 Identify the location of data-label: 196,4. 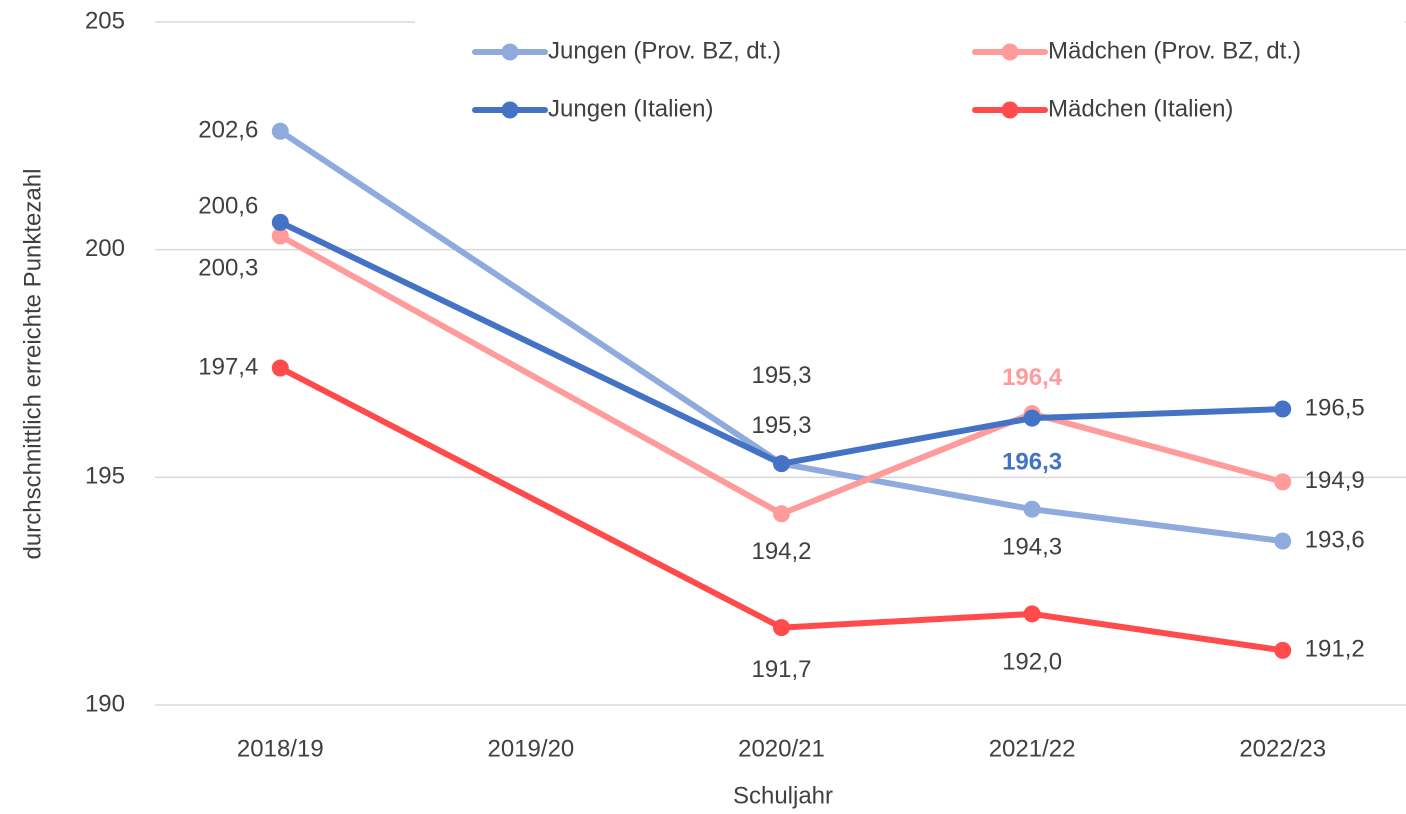
(1032, 377).